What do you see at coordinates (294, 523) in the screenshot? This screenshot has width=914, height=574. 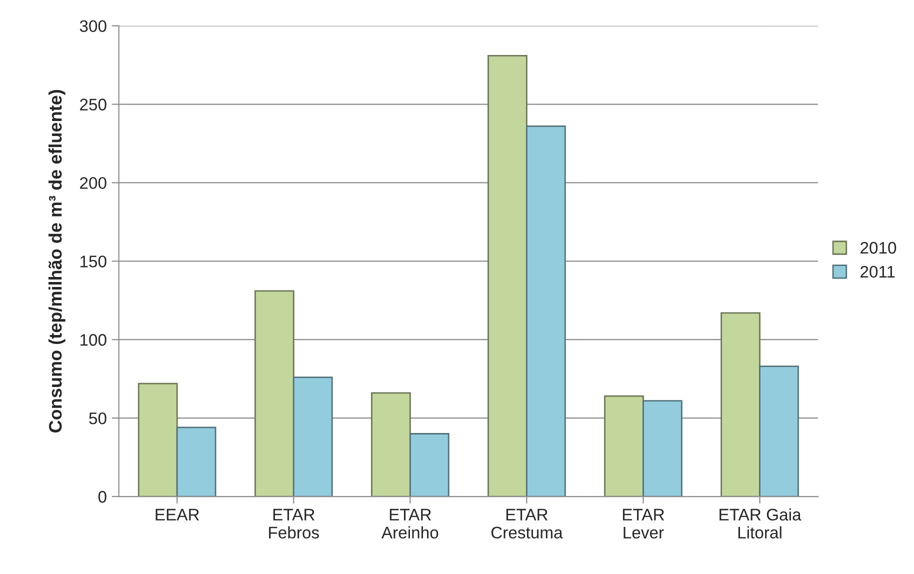 I see `x-tick-label: ETAR Febros` at bounding box center [294, 523].